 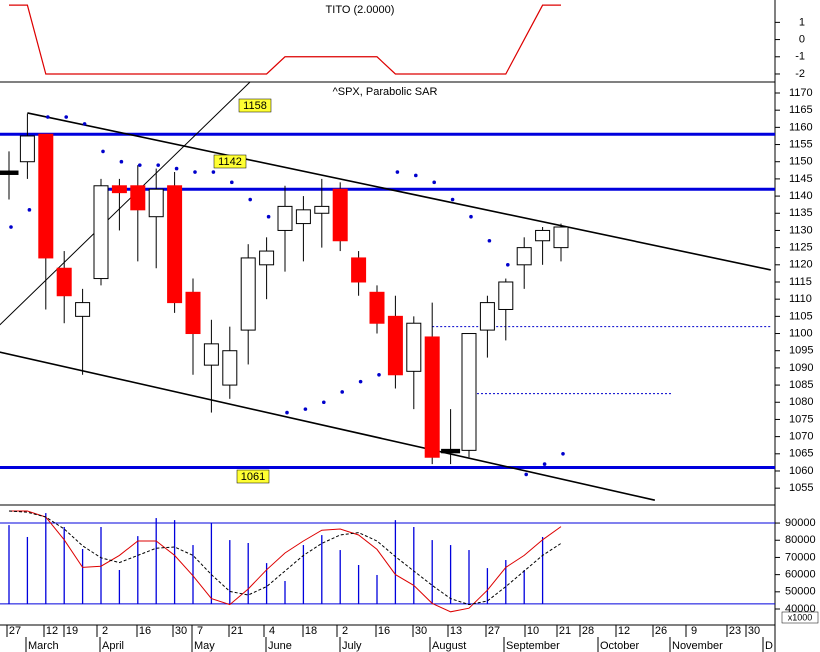 I want to click on month-label: July, so click(x=352, y=646).